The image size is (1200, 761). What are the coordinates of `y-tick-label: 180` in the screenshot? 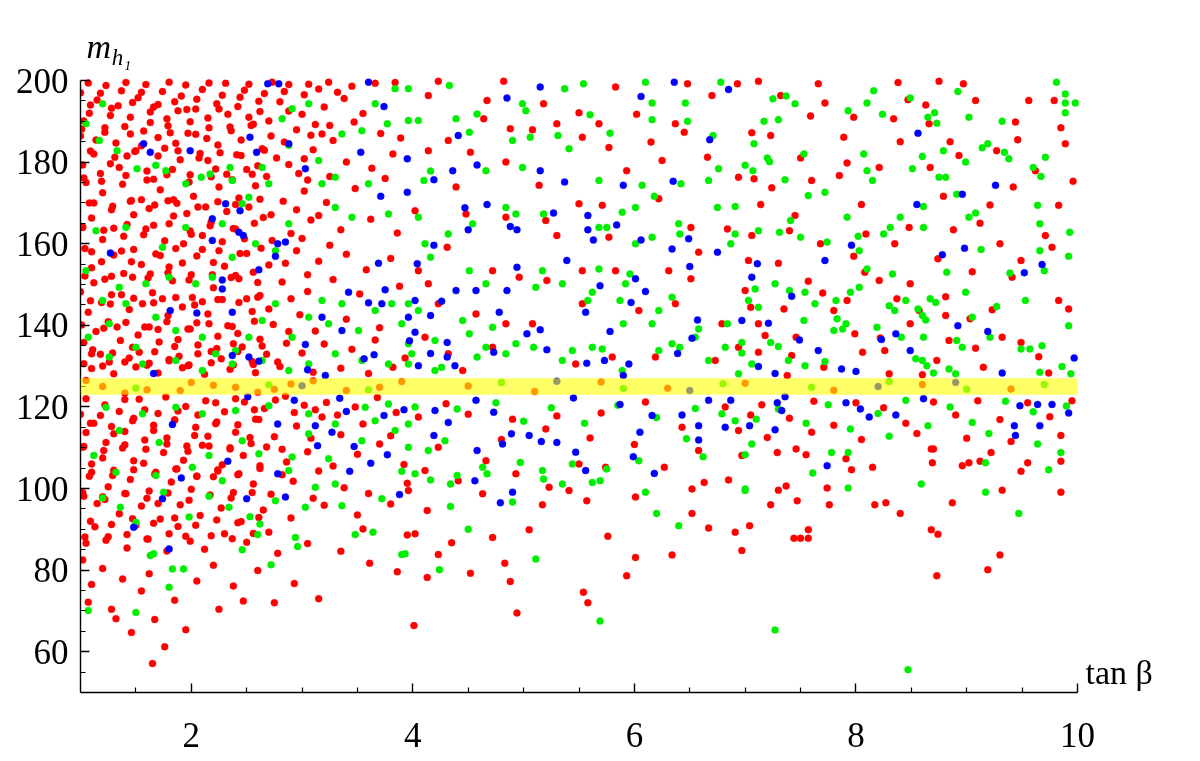 It's located at (42, 163).